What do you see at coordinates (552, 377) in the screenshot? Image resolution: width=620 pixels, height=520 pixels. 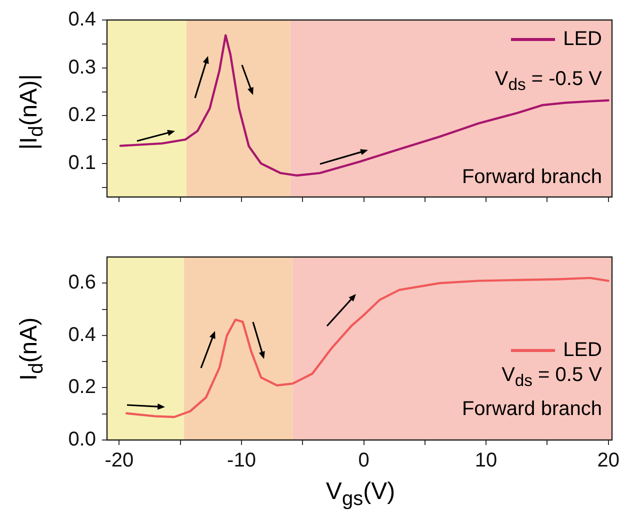 I see `annotation: V$_{ds}$ = 0.5 V` at bounding box center [552, 377].